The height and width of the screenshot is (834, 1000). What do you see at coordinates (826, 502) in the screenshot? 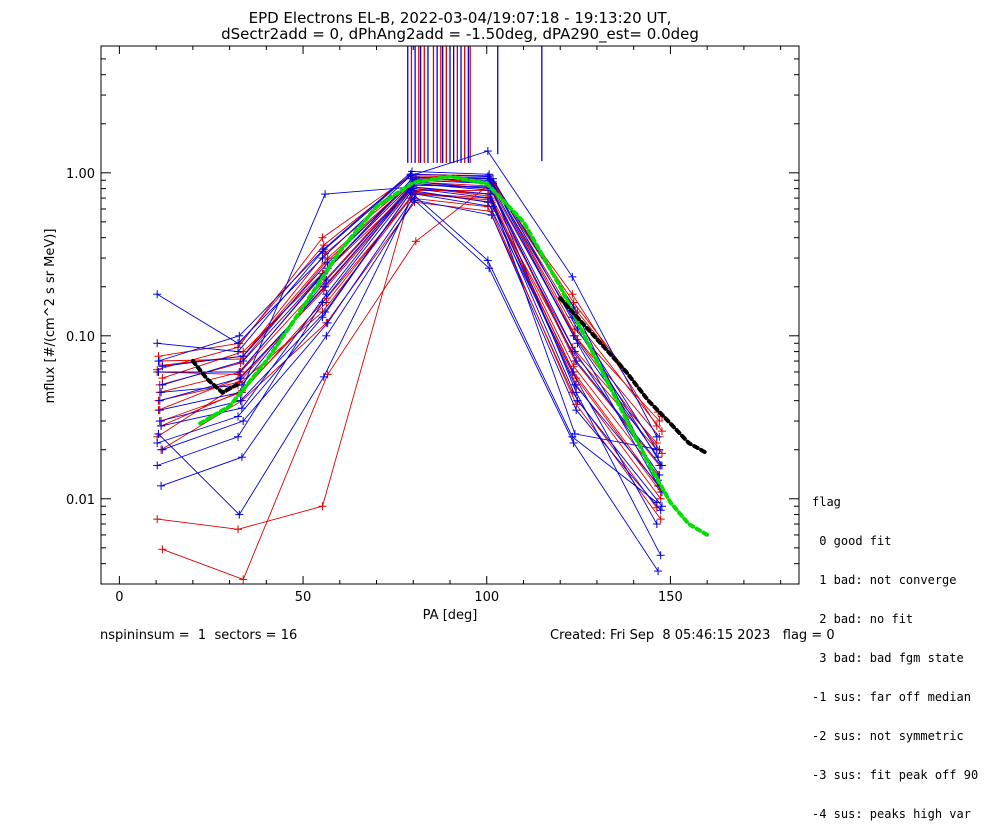
I see `flag-legend-heading: flag` at bounding box center [826, 502].